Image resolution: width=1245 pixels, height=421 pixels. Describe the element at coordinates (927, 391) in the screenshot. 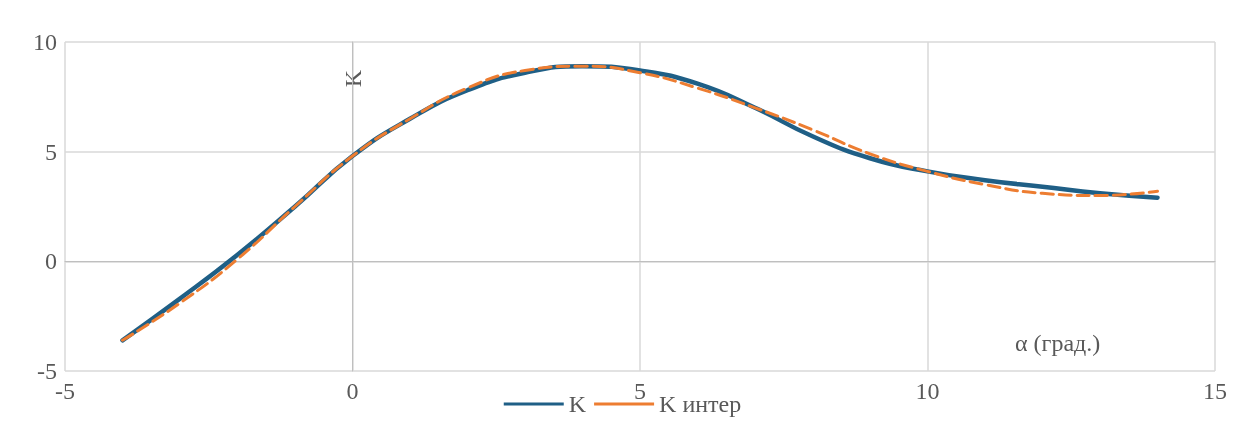

I see `x-tick-label: 10` at that location.